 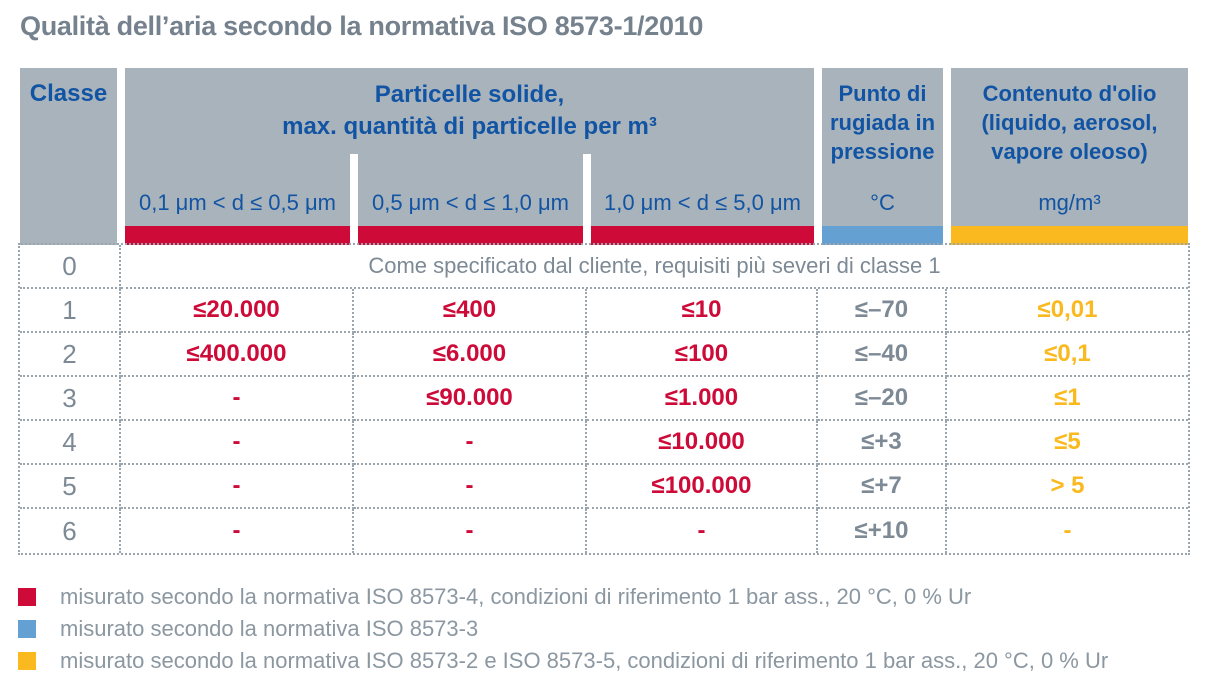 I want to click on particle-cell: ≤90.000, so click(x=470, y=399).